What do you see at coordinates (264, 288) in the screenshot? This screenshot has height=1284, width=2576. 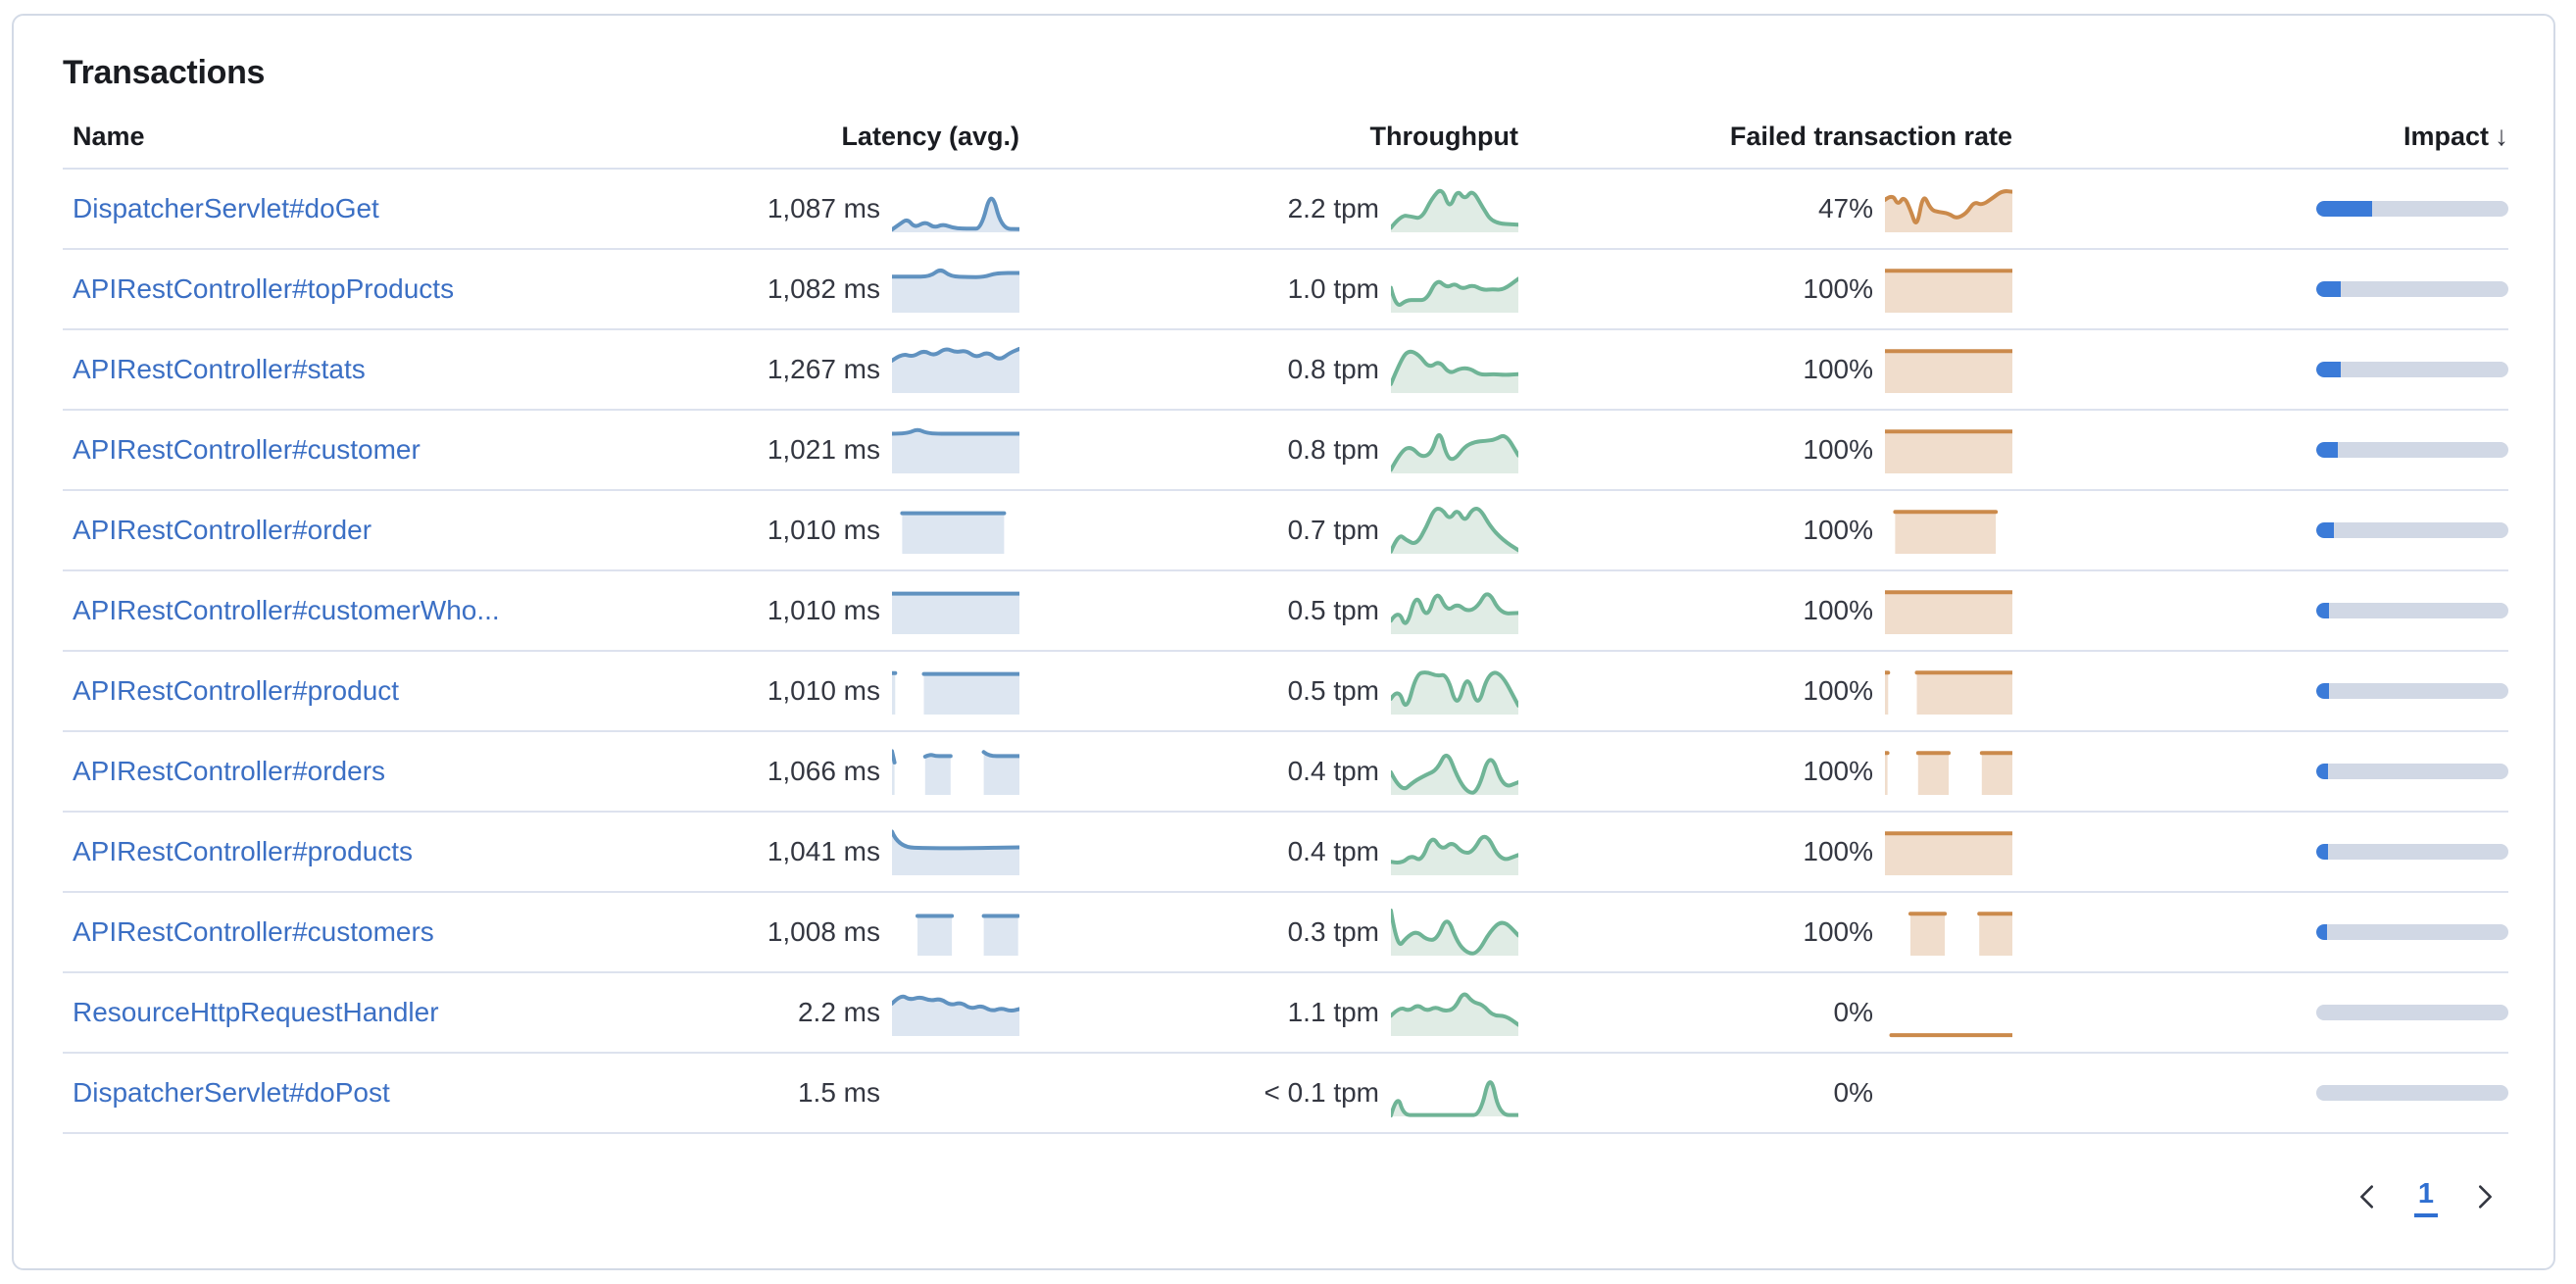 I see `transaction-link: APIRestController#topProducts` at bounding box center [264, 288].